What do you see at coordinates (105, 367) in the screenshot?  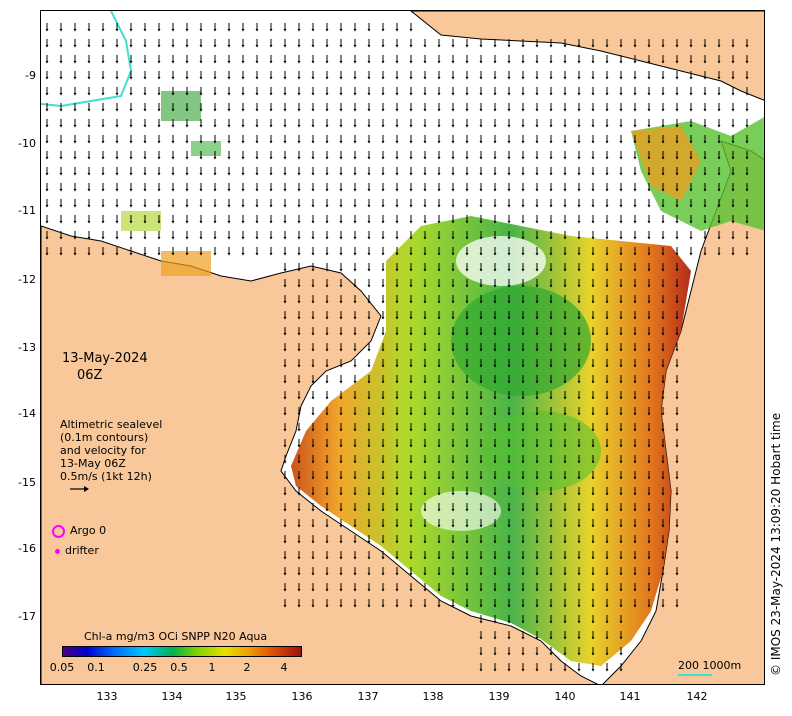 I see `date-label: 13-May-2024 06Z` at bounding box center [105, 367].